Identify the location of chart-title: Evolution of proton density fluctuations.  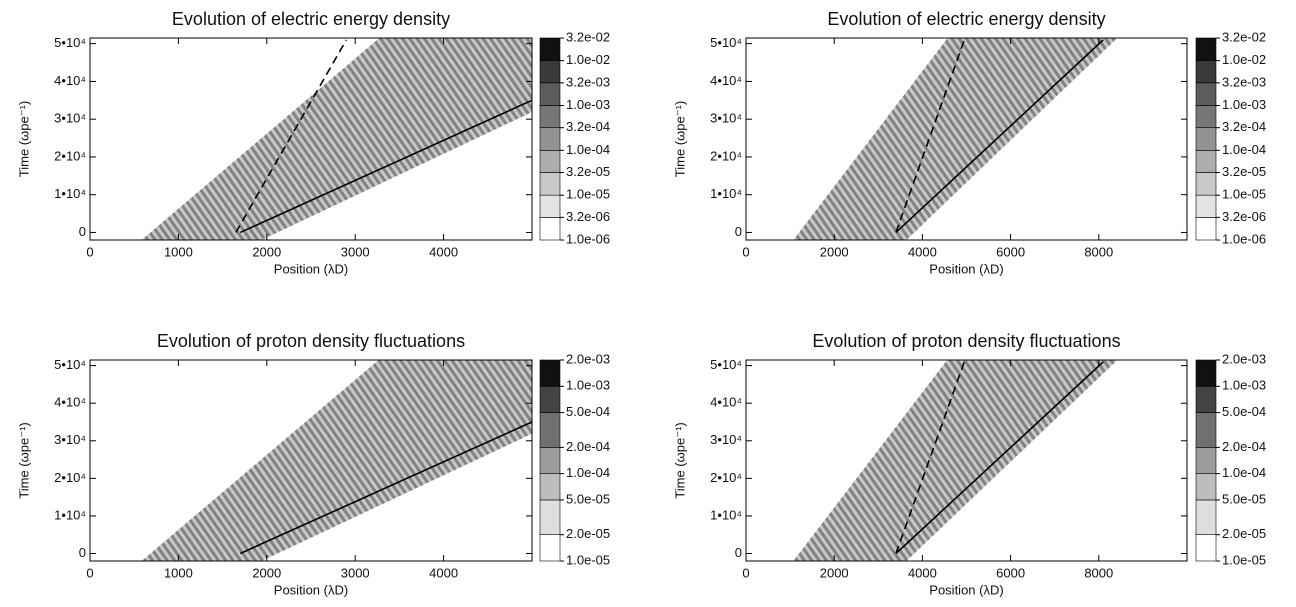
(966, 341).